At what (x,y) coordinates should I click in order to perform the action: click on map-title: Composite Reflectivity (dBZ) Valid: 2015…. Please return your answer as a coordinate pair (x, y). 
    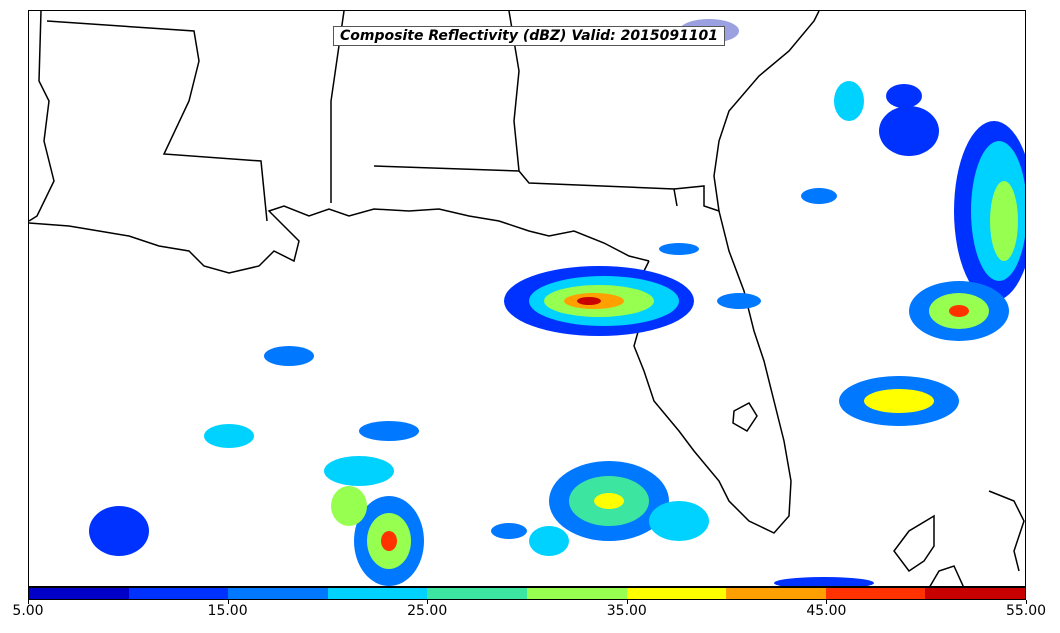
    Looking at the image, I should click on (529, 36).